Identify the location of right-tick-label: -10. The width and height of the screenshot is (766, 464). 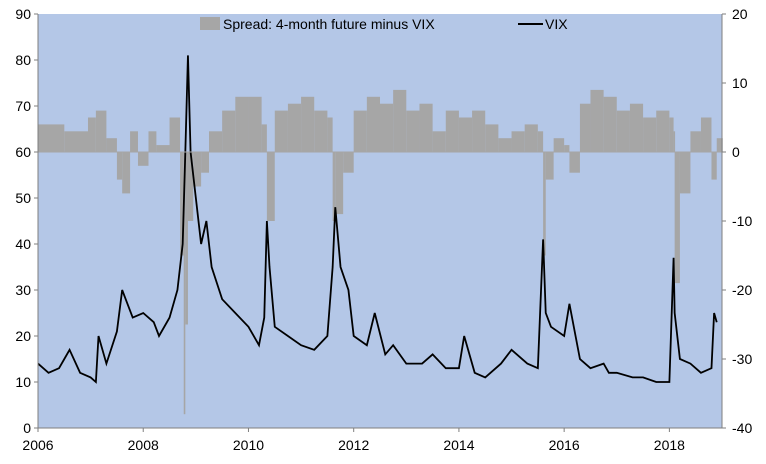
(742, 221).